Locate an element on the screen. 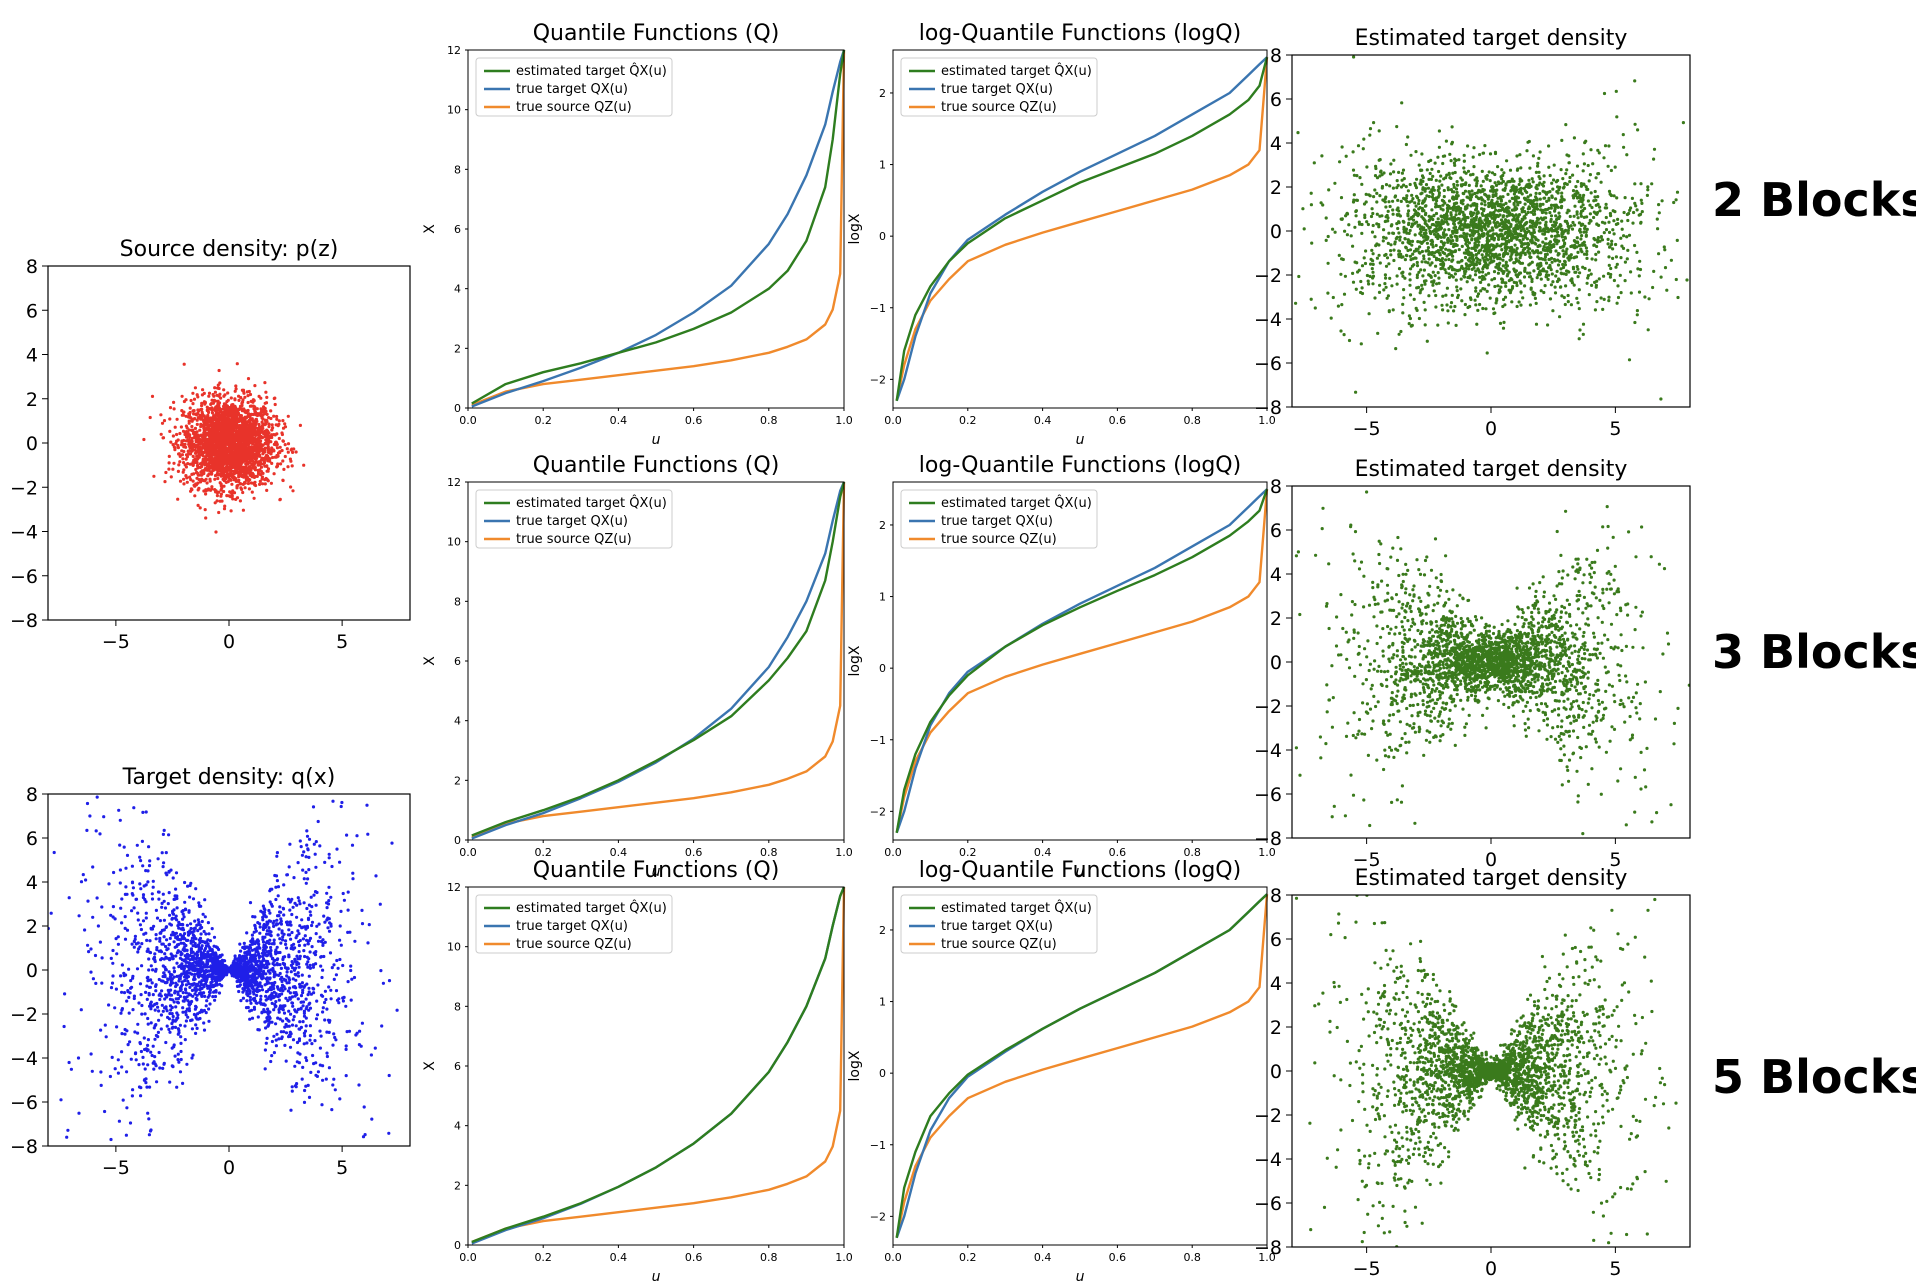 This screenshot has width=1916, height=1282. y-axis-label: X is located at coordinates (430, 661).